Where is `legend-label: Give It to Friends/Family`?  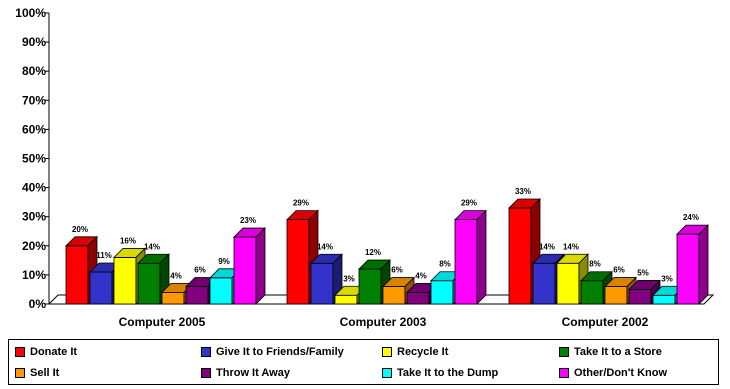
legend-label: Give It to Friends/Family is located at coordinates (280, 352).